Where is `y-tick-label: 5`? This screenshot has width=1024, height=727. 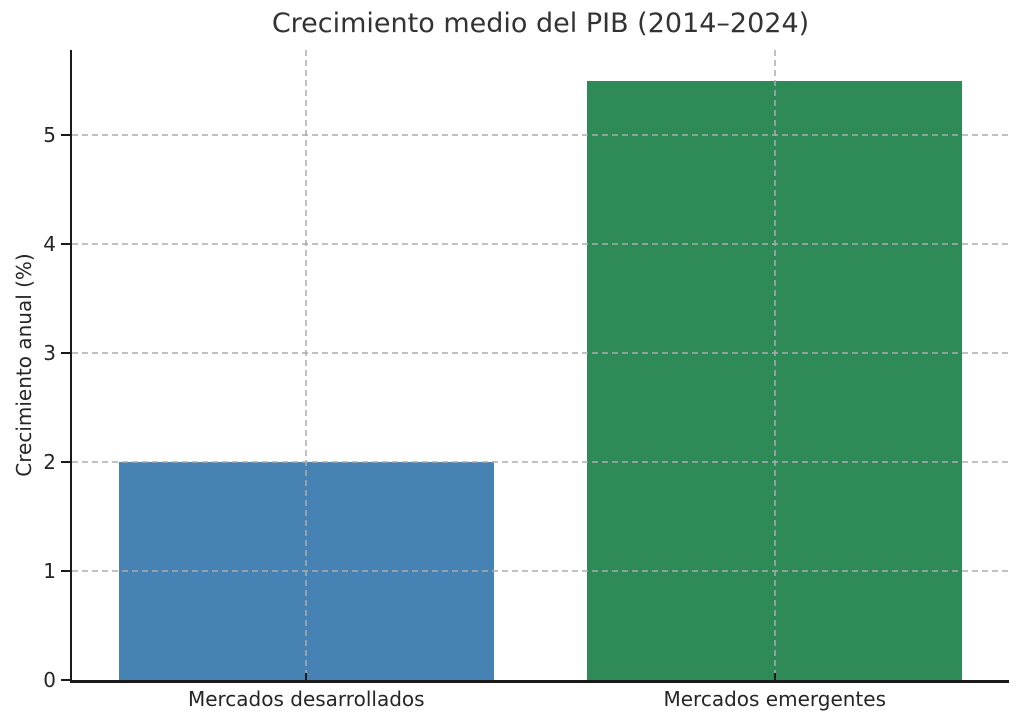
y-tick-label: 5 is located at coordinates (49, 135).